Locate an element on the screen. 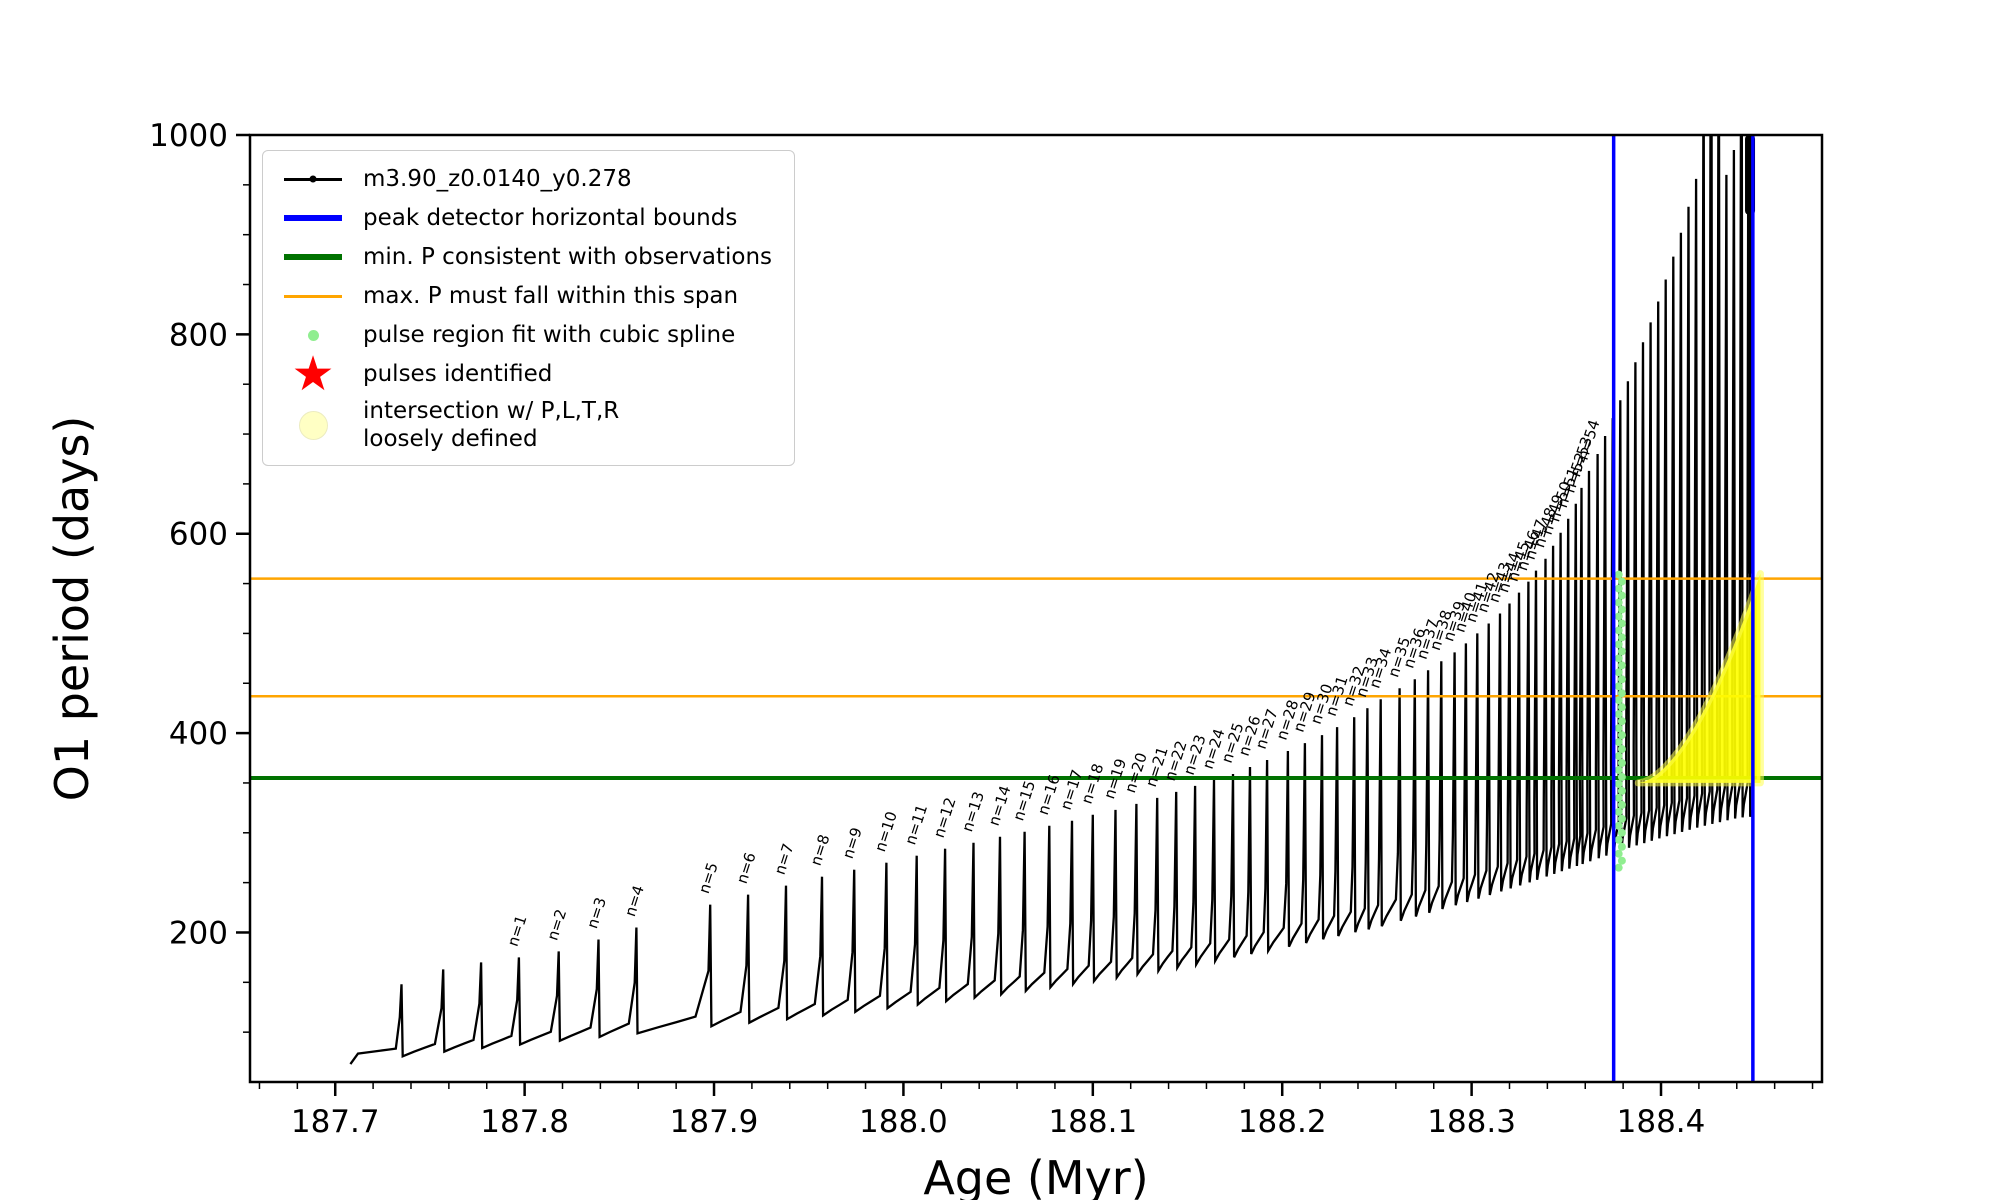  legend-item-0: m3.90_z0.0140_y0.278 is located at coordinates (524, 179).